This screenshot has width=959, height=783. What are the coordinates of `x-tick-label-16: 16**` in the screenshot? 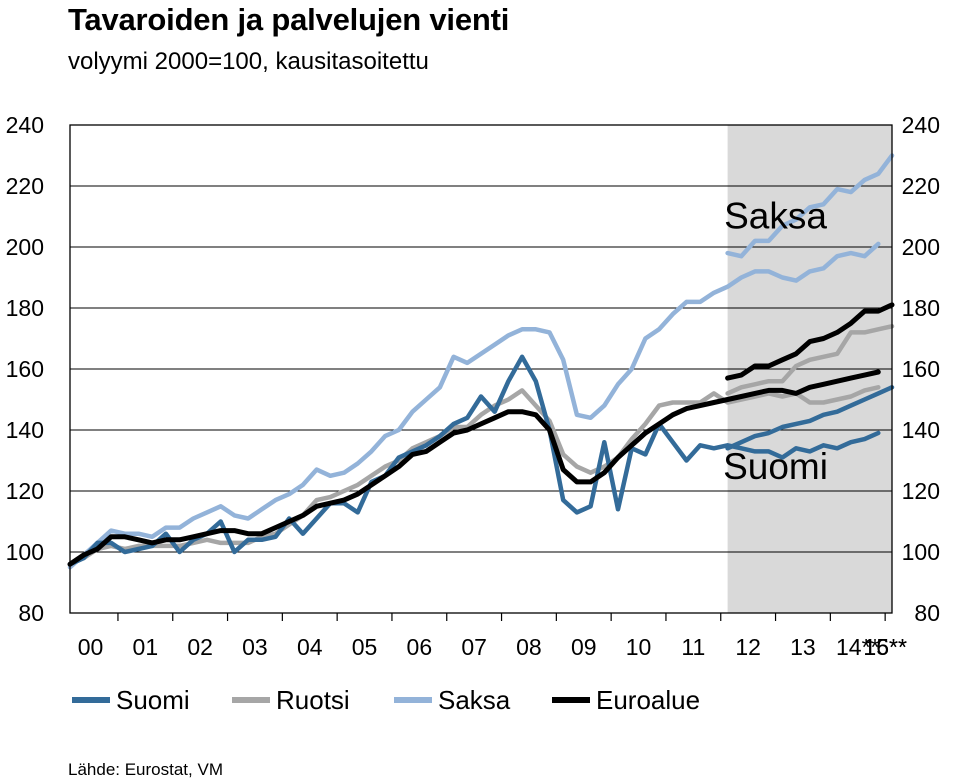 It's located at (885, 647).